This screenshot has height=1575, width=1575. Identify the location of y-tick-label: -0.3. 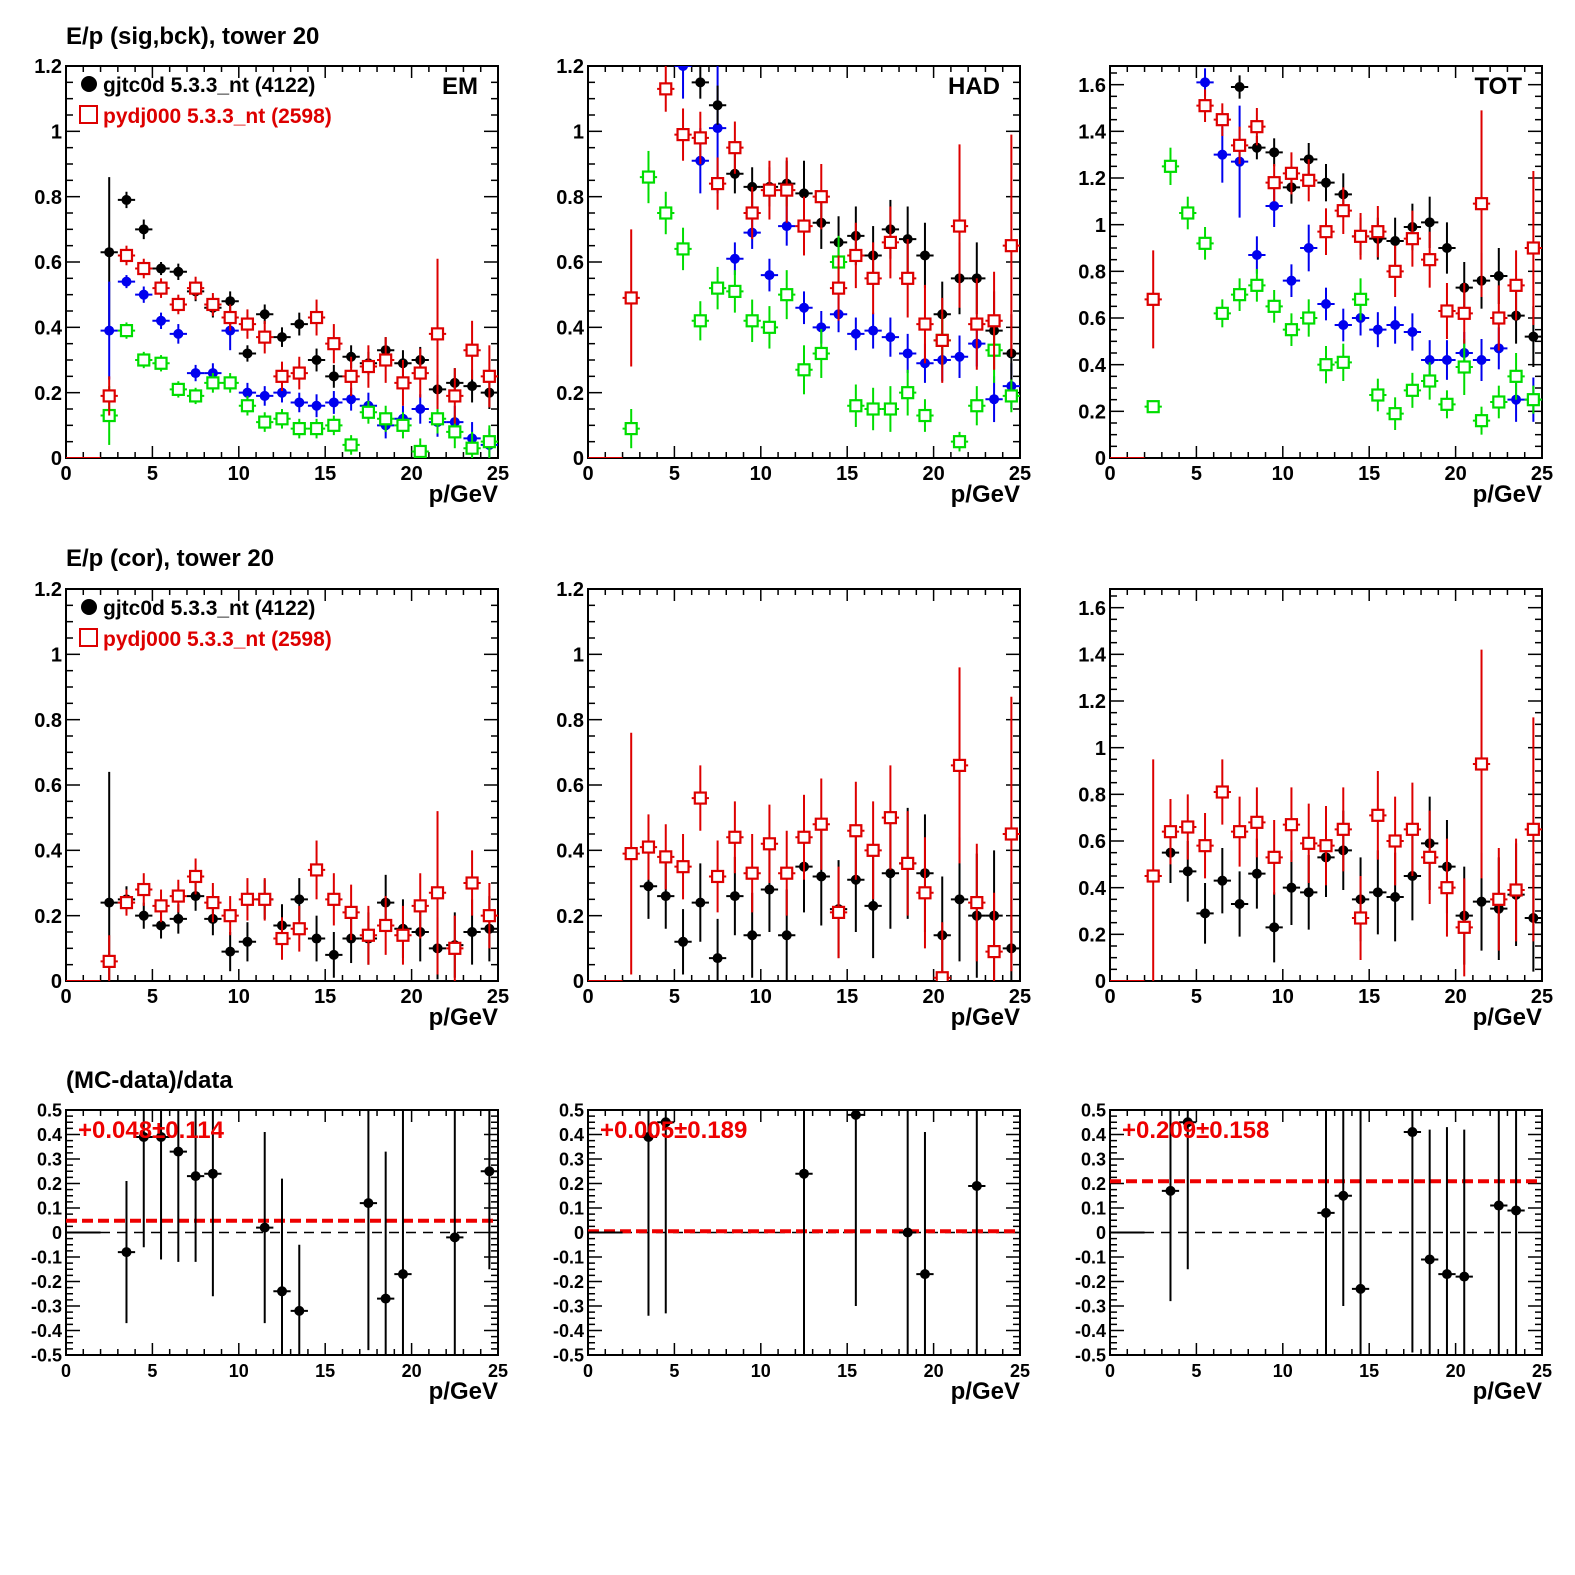
(568, 1306).